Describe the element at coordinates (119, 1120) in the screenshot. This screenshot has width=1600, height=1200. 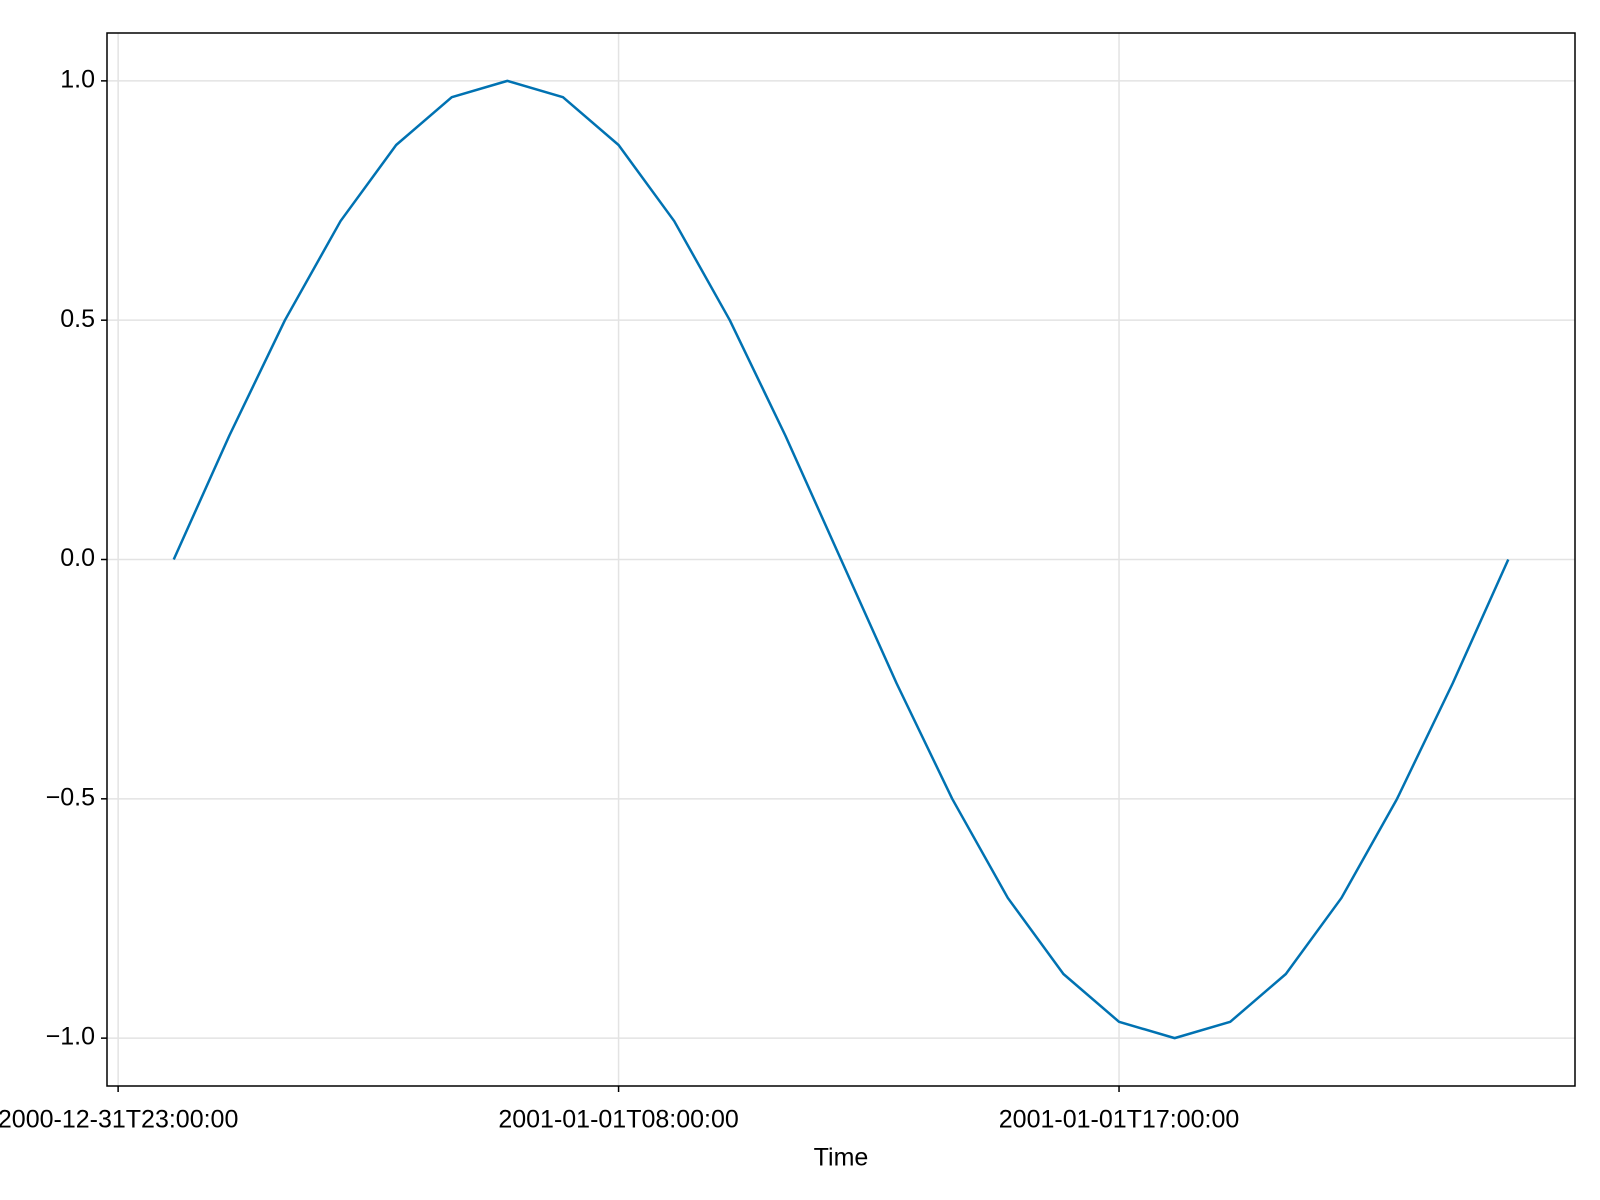
I see `x-tick-label: 2000-12-31T23:00:00` at that location.